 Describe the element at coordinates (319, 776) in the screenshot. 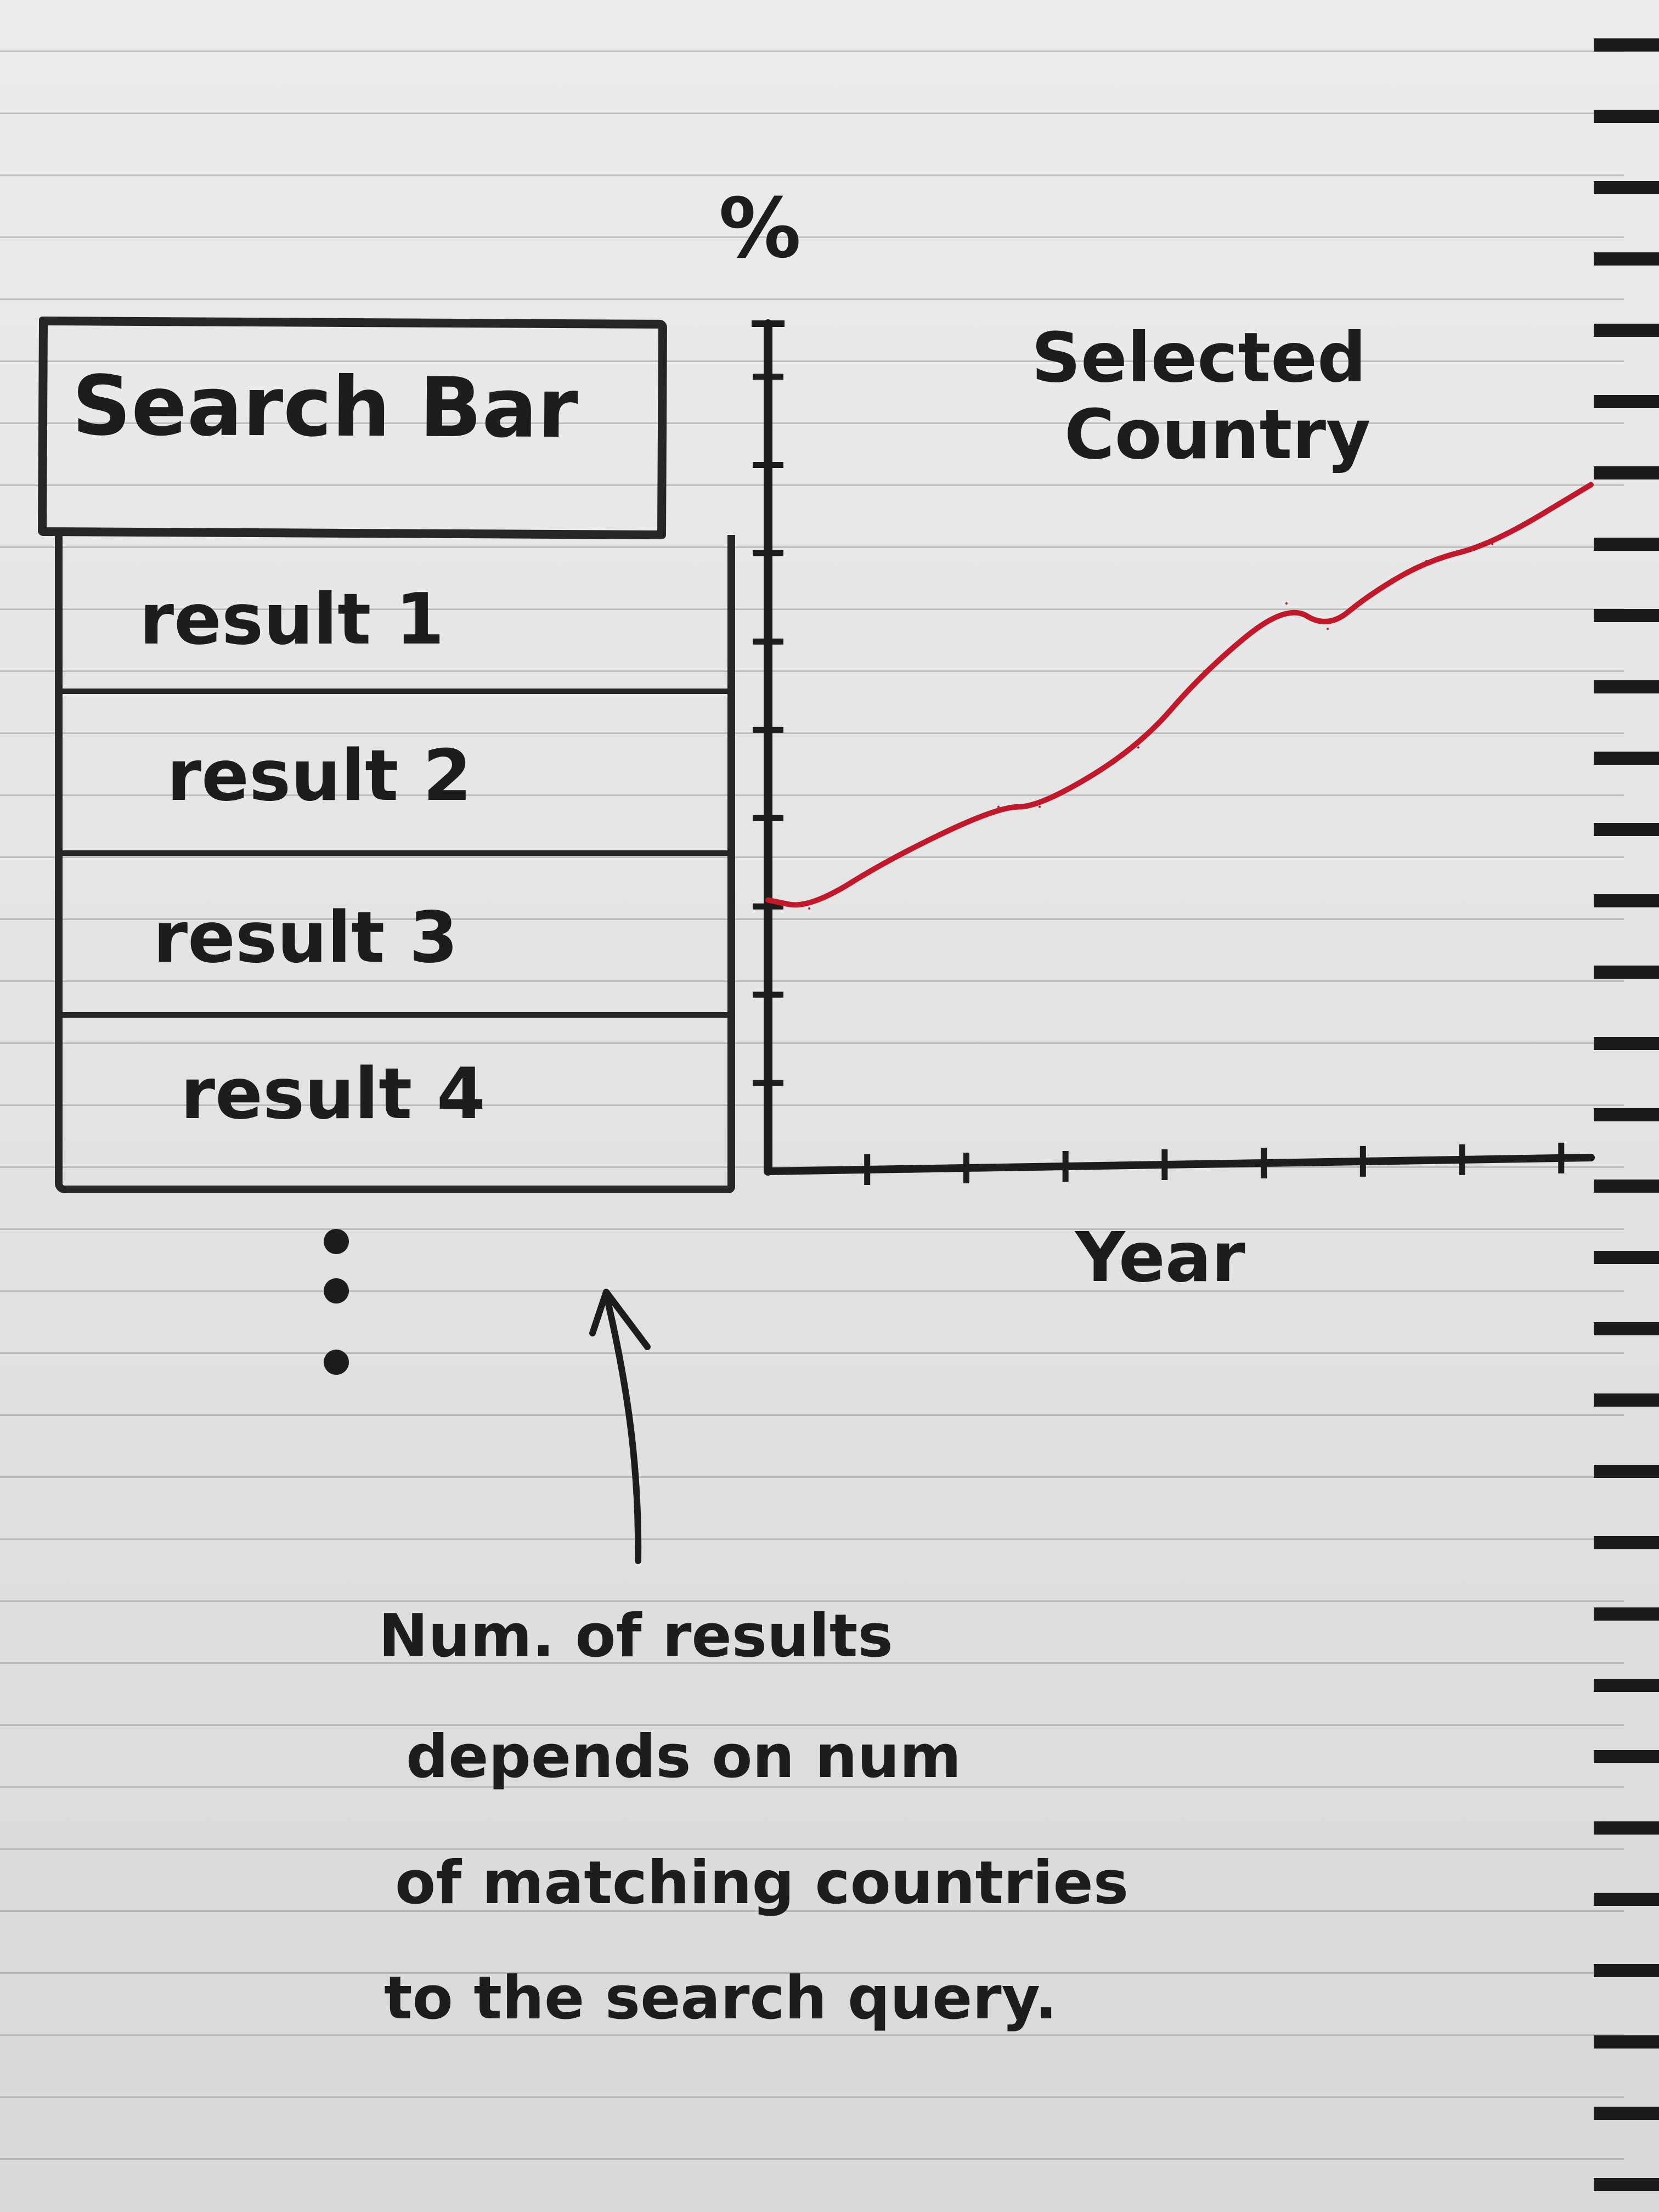

I see `result-label: result 2` at that location.